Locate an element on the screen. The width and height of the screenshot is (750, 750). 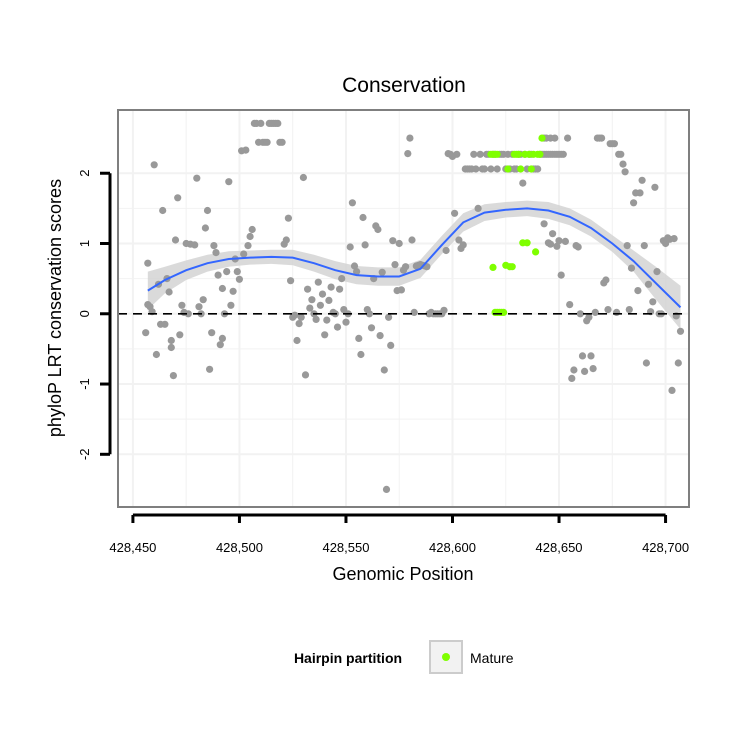
x-axis-label: Genomic Position is located at coordinates (402, 574).